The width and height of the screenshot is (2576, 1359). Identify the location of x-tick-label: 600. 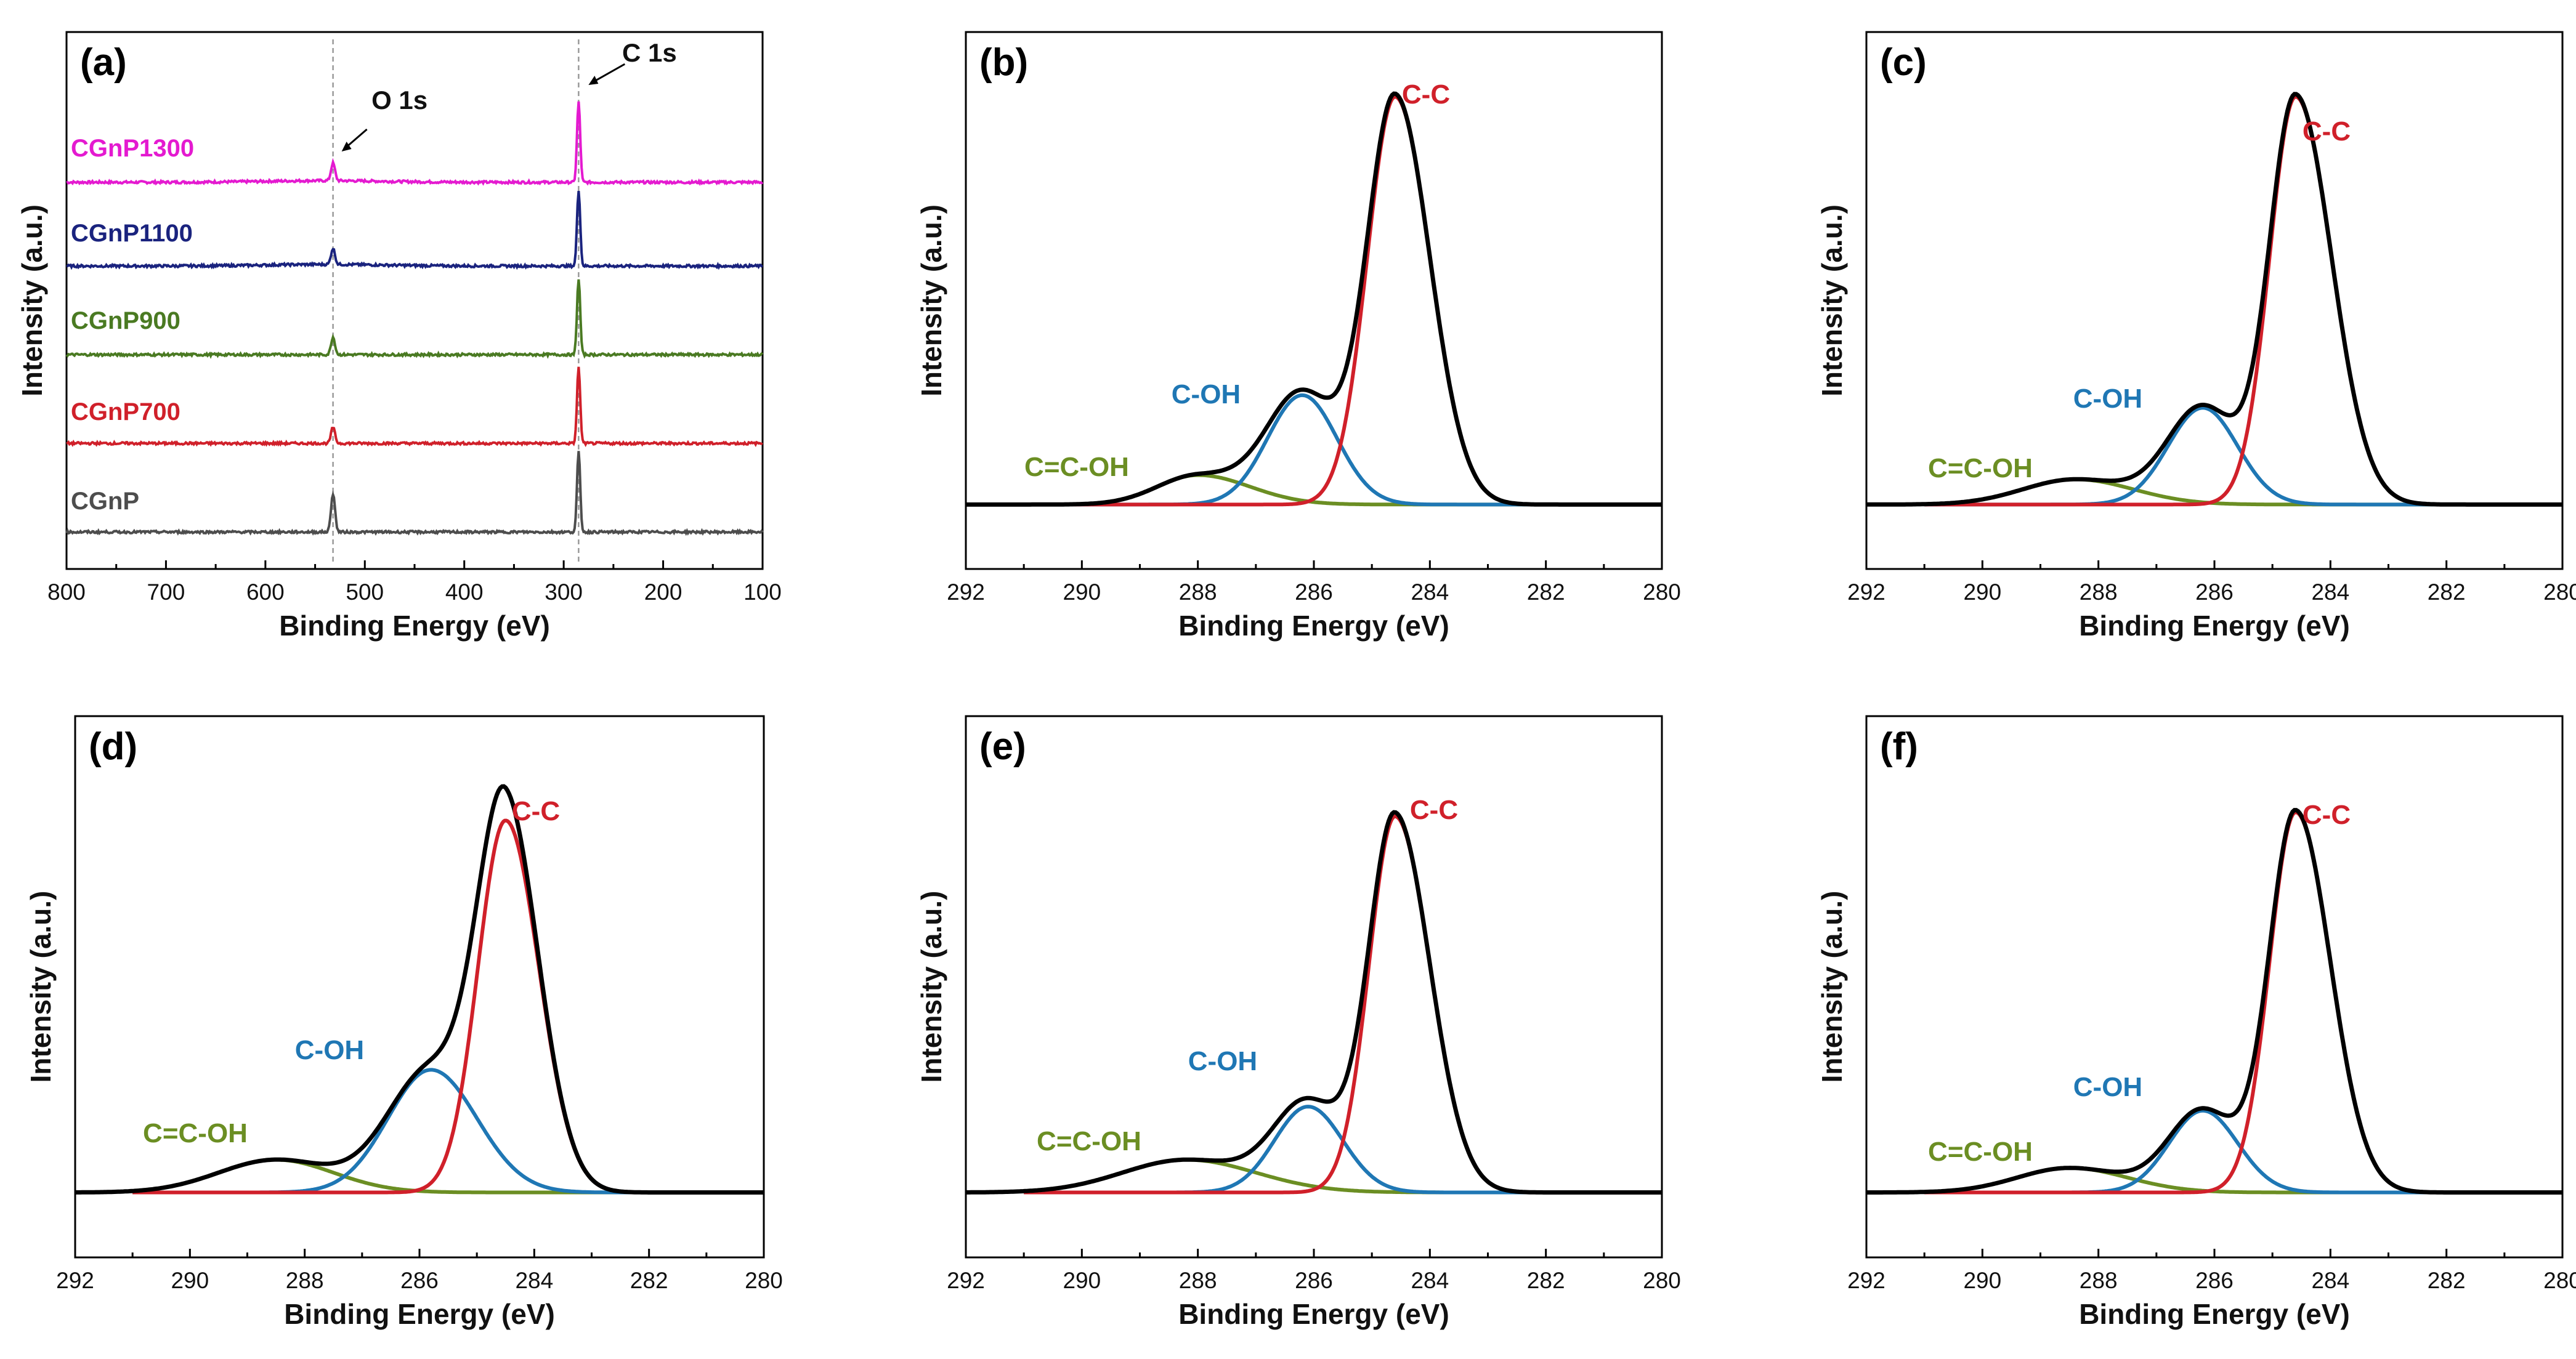
(265, 592).